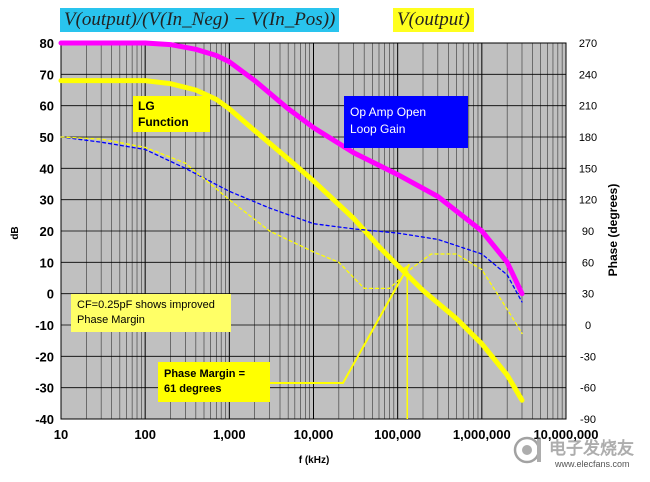  I want to click on annotation-open-loop-gain: Op Amp Open Loop Gain, so click(406, 122).